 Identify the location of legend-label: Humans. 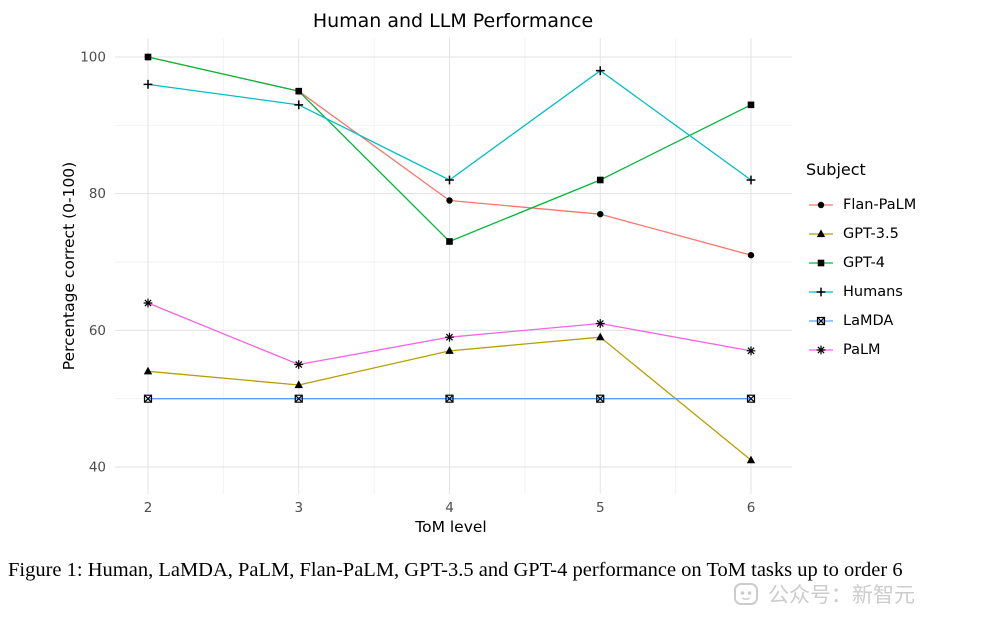
(873, 291).